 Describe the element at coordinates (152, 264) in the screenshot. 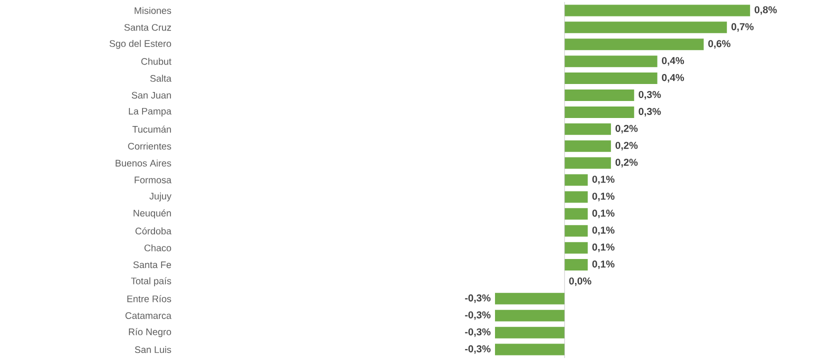

I see `y-tick-label: Santa Fe` at that location.